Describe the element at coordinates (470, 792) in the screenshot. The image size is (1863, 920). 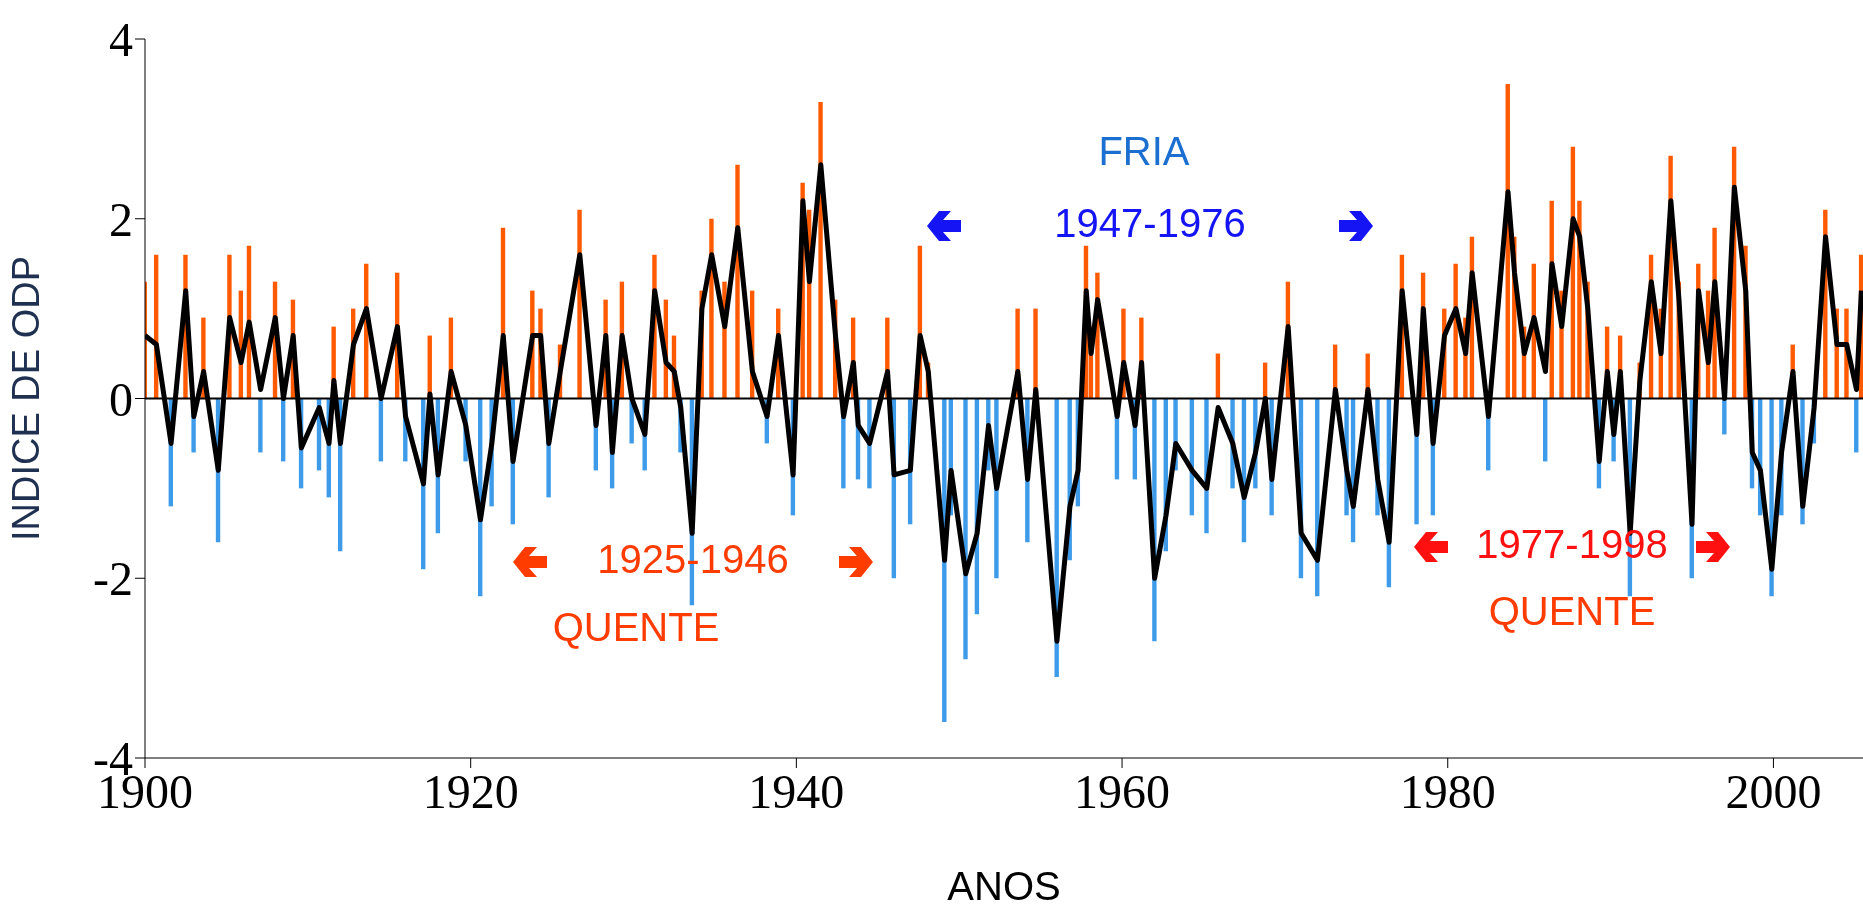
I see `x-tick-label: 1920` at that location.